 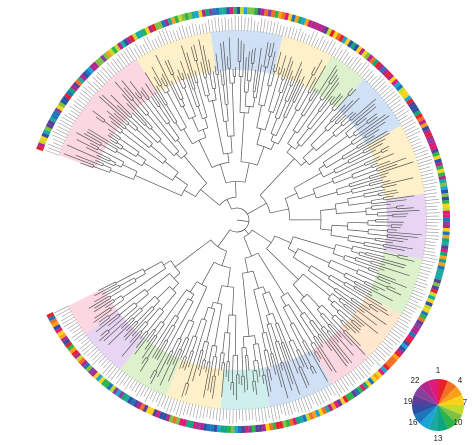 I want to click on wheel-segment, so click(x=450, y=395).